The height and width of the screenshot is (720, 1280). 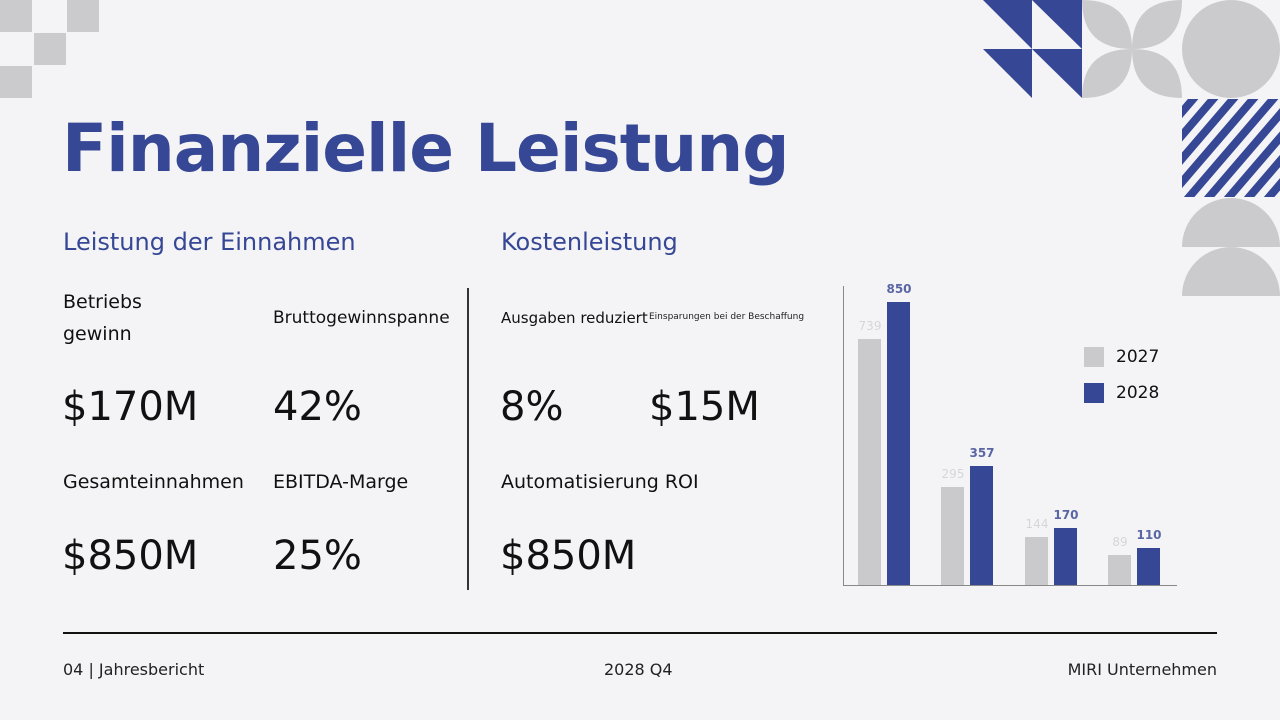 I want to click on legend-item-2027: 2027, so click(x=1121, y=357).